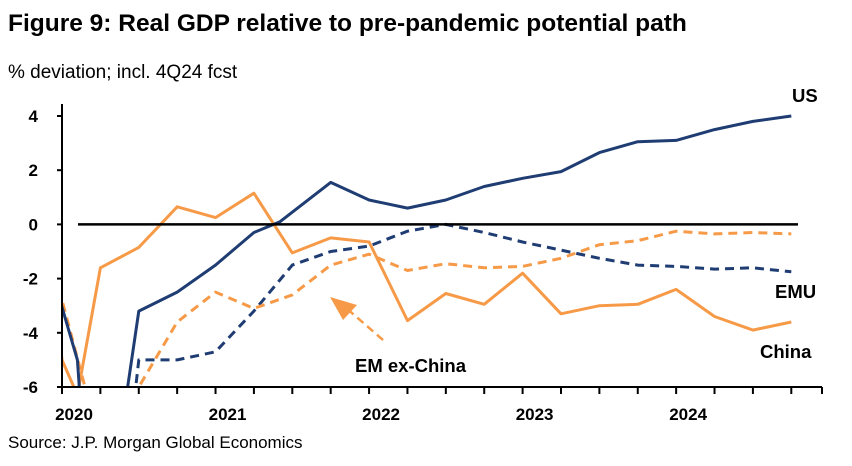 This screenshot has width=852, height=466. What do you see at coordinates (535, 414) in the screenshot?
I see `x-tick-label: 2023` at bounding box center [535, 414].